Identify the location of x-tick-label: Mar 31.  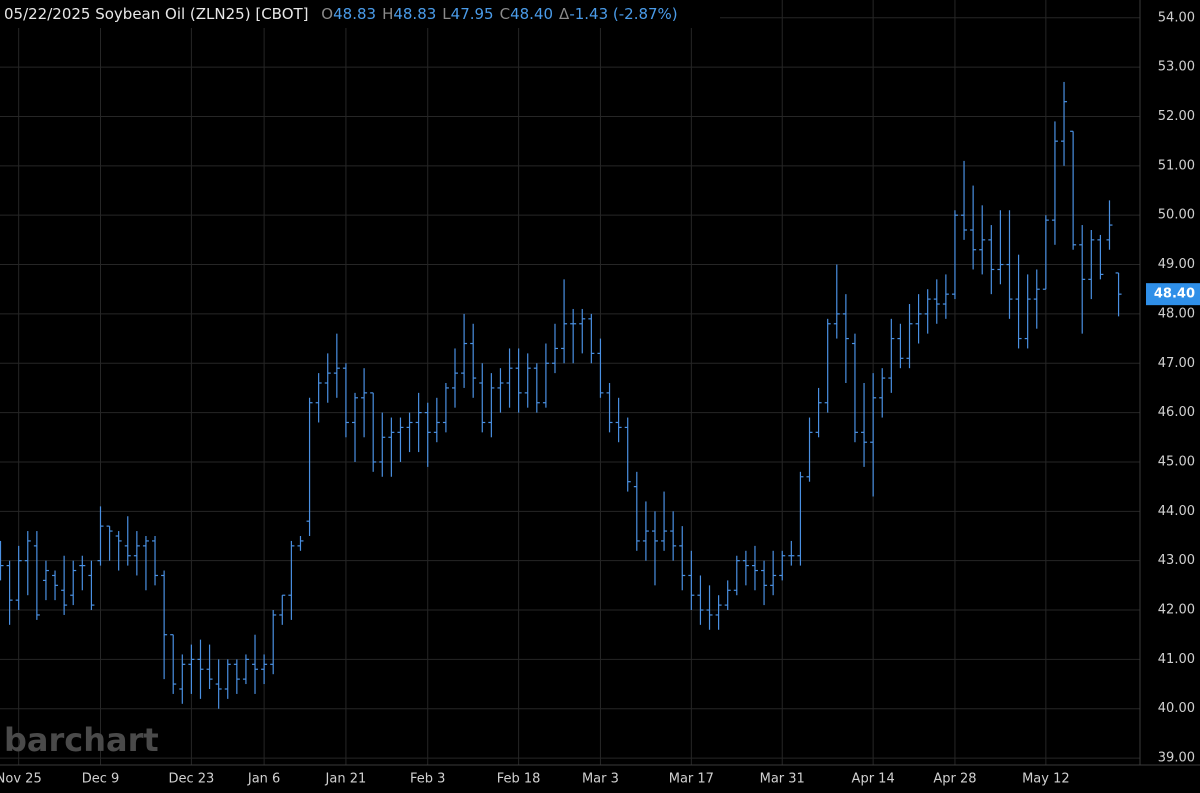
(782, 779).